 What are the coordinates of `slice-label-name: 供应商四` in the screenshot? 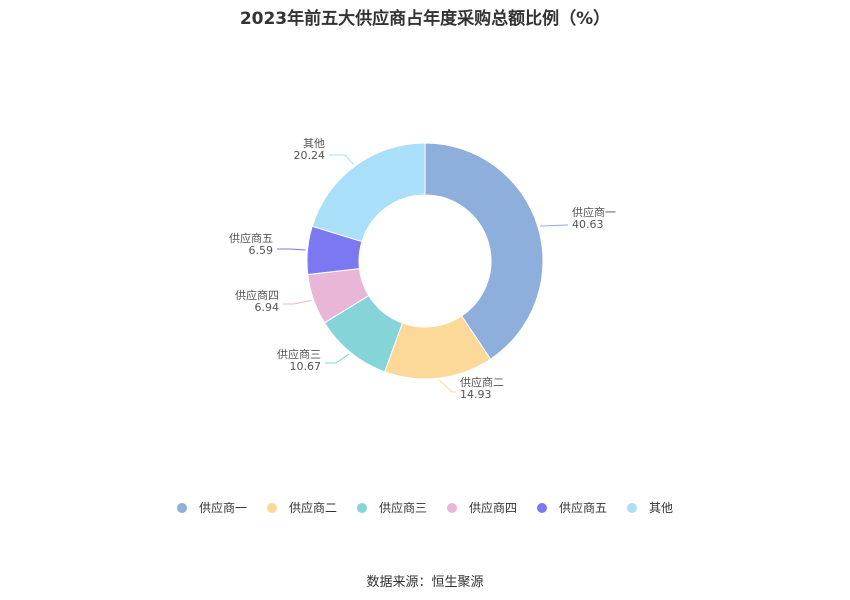 It's located at (257, 295).